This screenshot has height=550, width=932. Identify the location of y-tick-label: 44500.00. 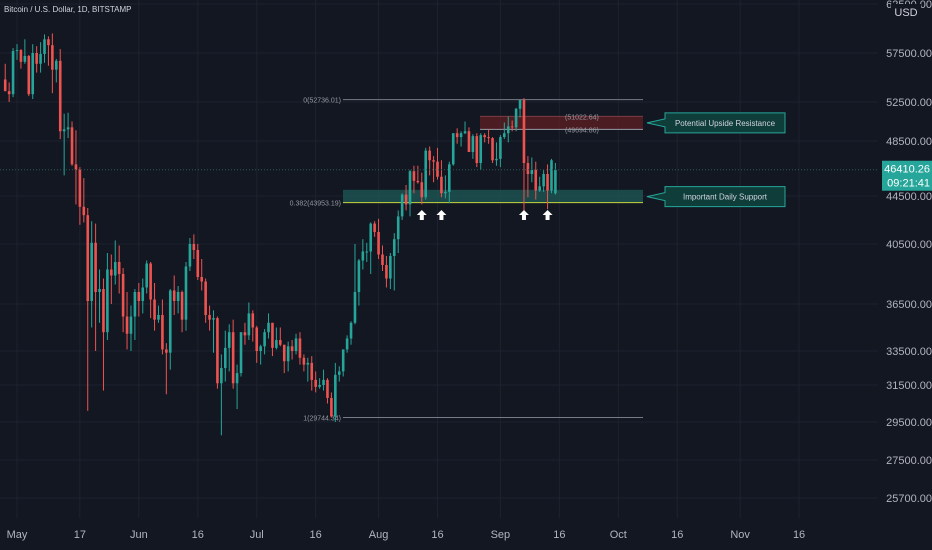
(909, 197).